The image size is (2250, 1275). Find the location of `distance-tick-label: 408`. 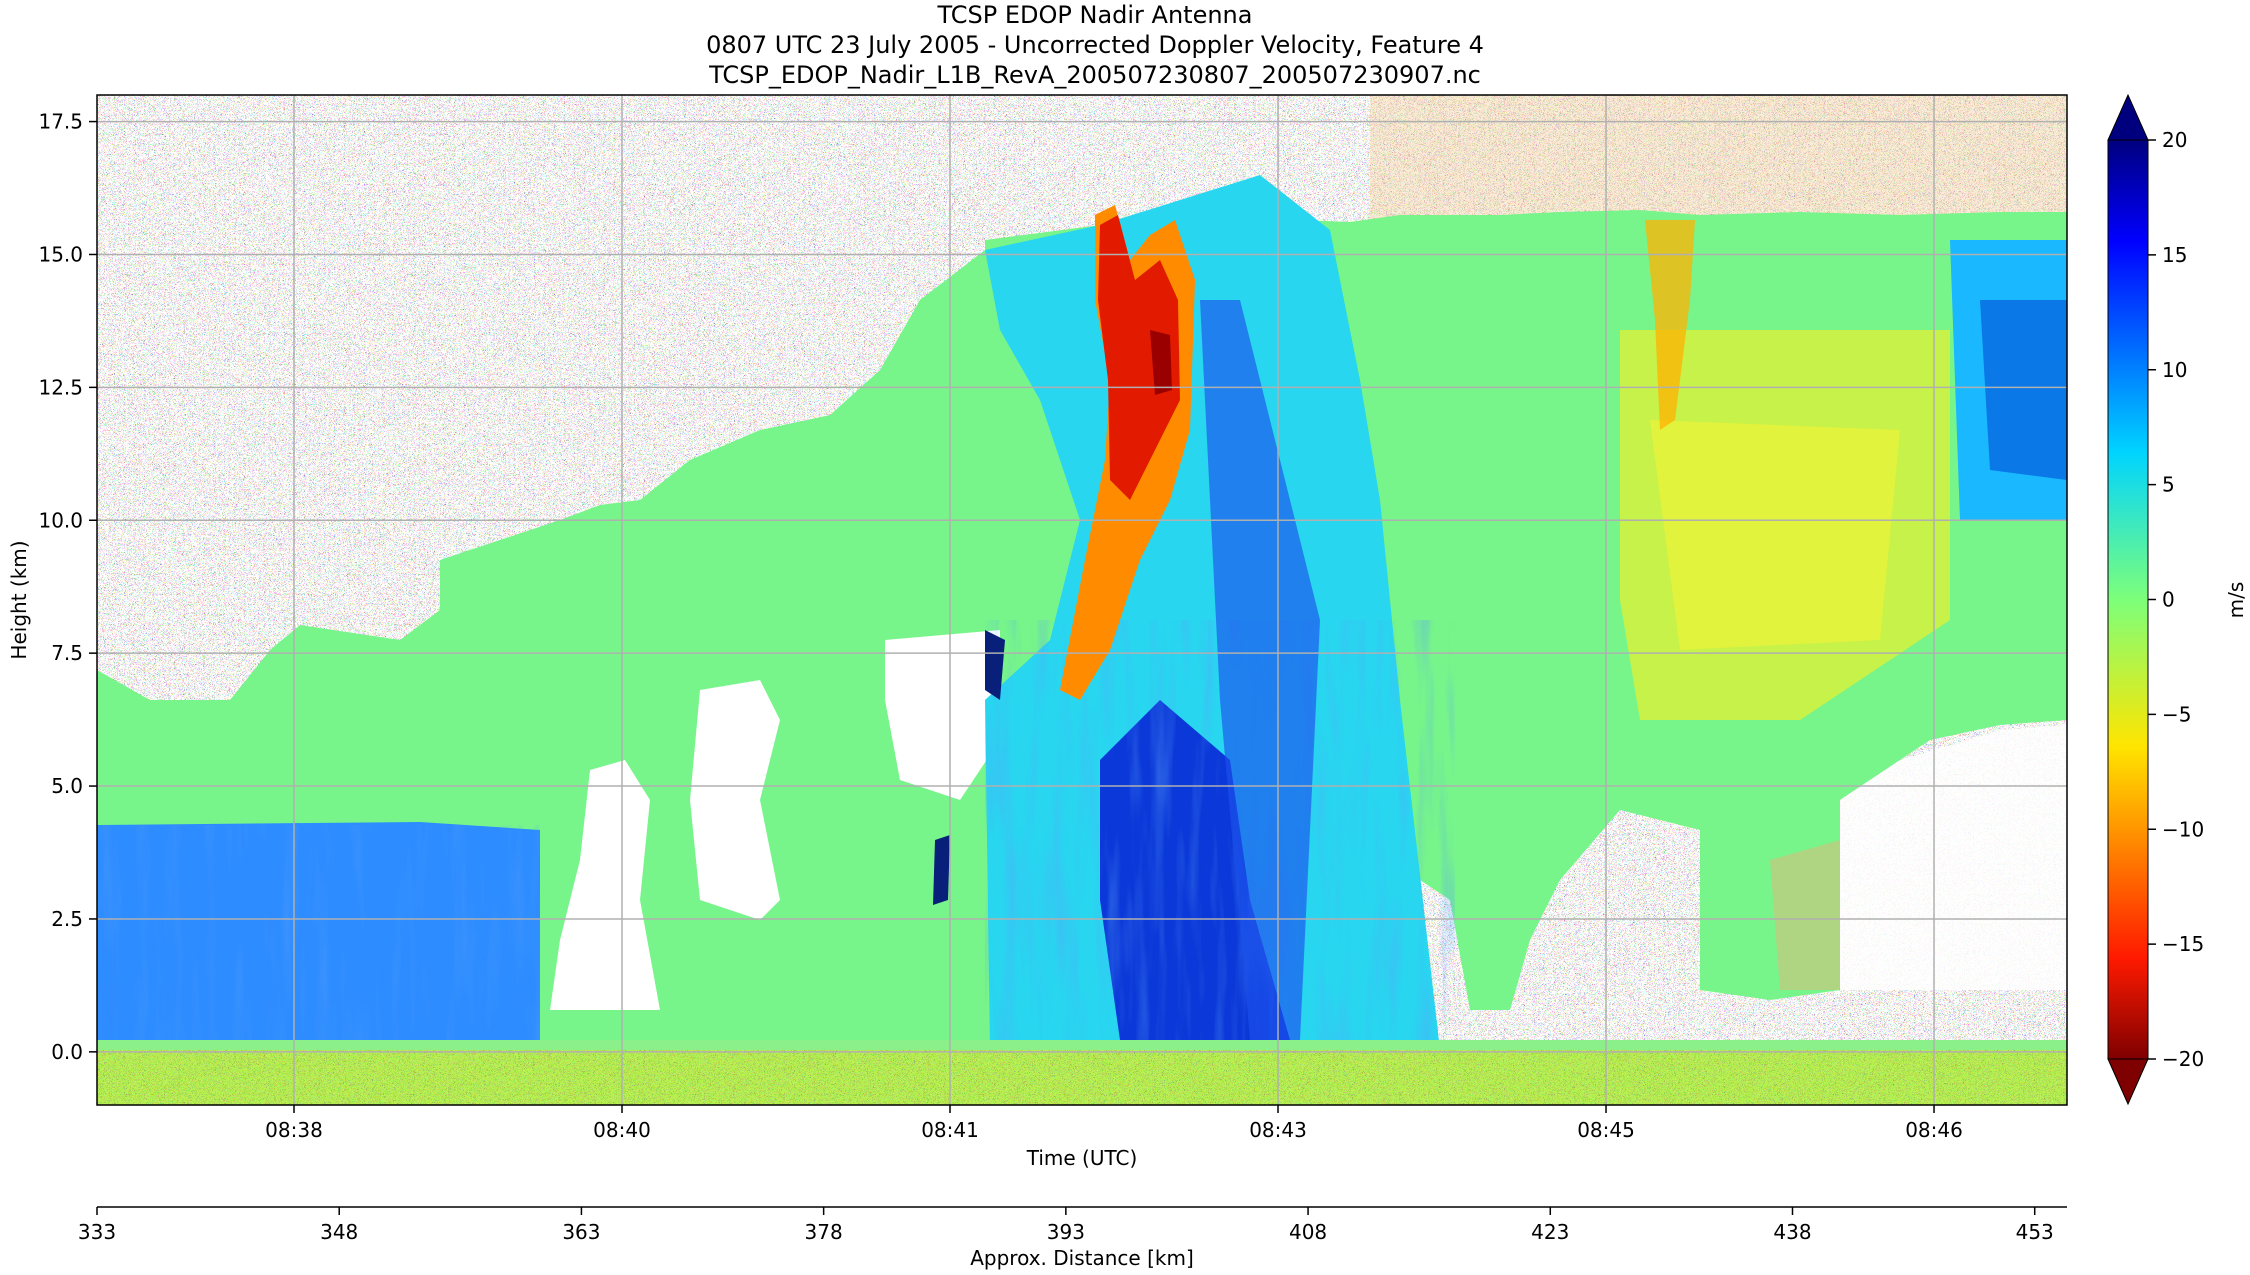

distance-tick-label: 408 is located at coordinates (1308, 1232).